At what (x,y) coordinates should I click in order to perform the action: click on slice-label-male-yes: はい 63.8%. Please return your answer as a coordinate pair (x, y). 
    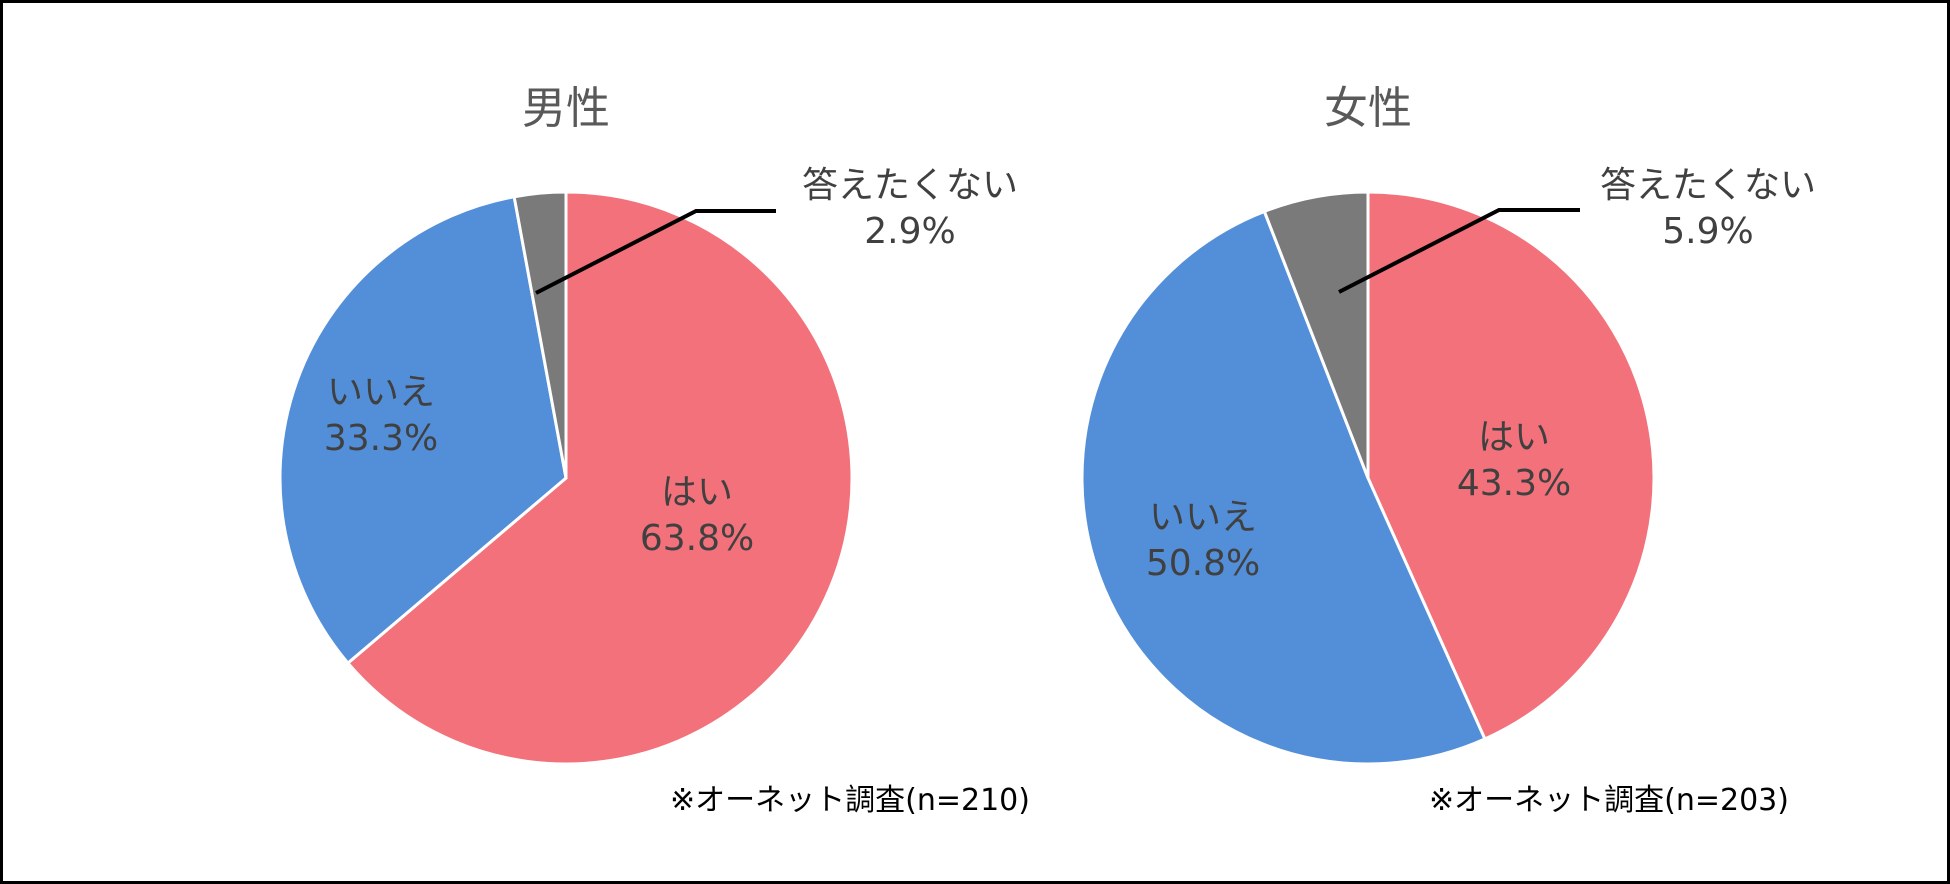
    Looking at the image, I should click on (697, 516).